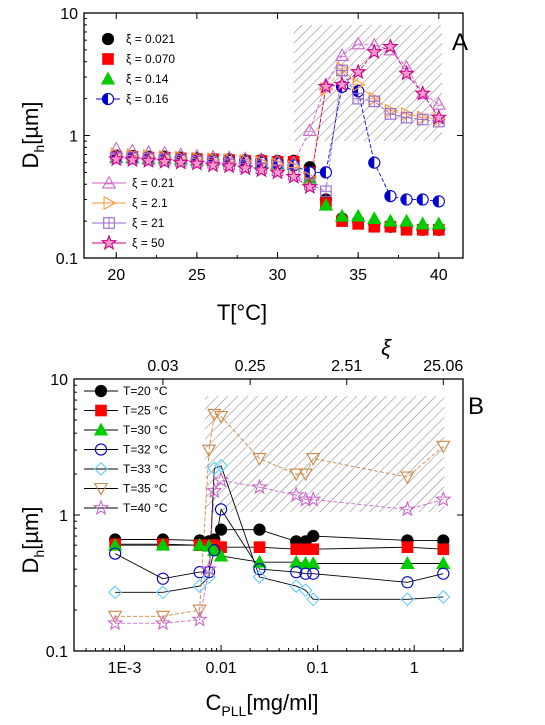 The width and height of the screenshot is (545, 725). What do you see at coordinates (358, 275) in the screenshot?
I see `panel-a-x-tick-label: 35` at bounding box center [358, 275].